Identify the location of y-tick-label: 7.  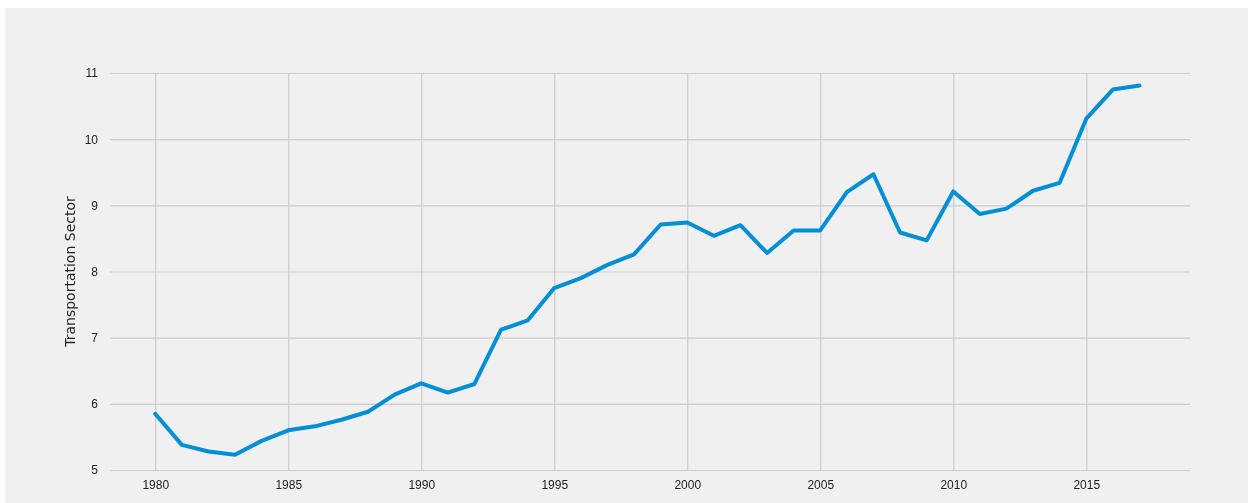
(95, 338).